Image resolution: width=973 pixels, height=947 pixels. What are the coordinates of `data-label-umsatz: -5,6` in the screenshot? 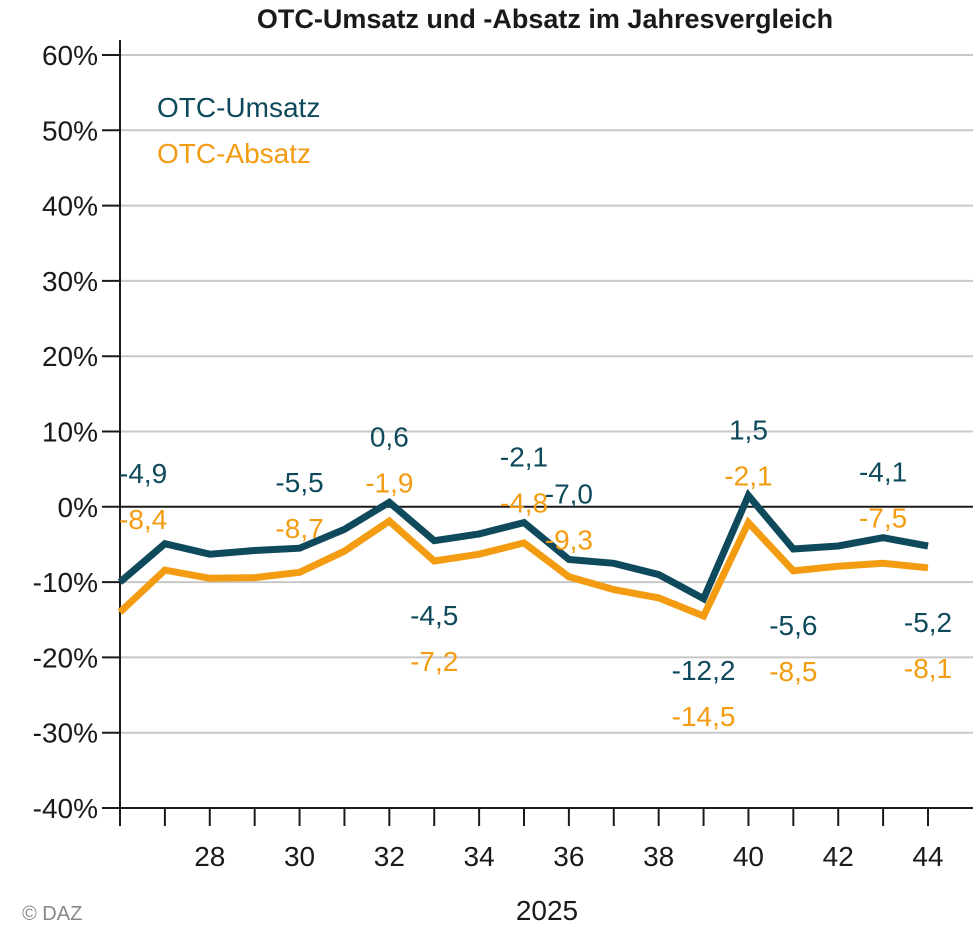 It's located at (793, 625).